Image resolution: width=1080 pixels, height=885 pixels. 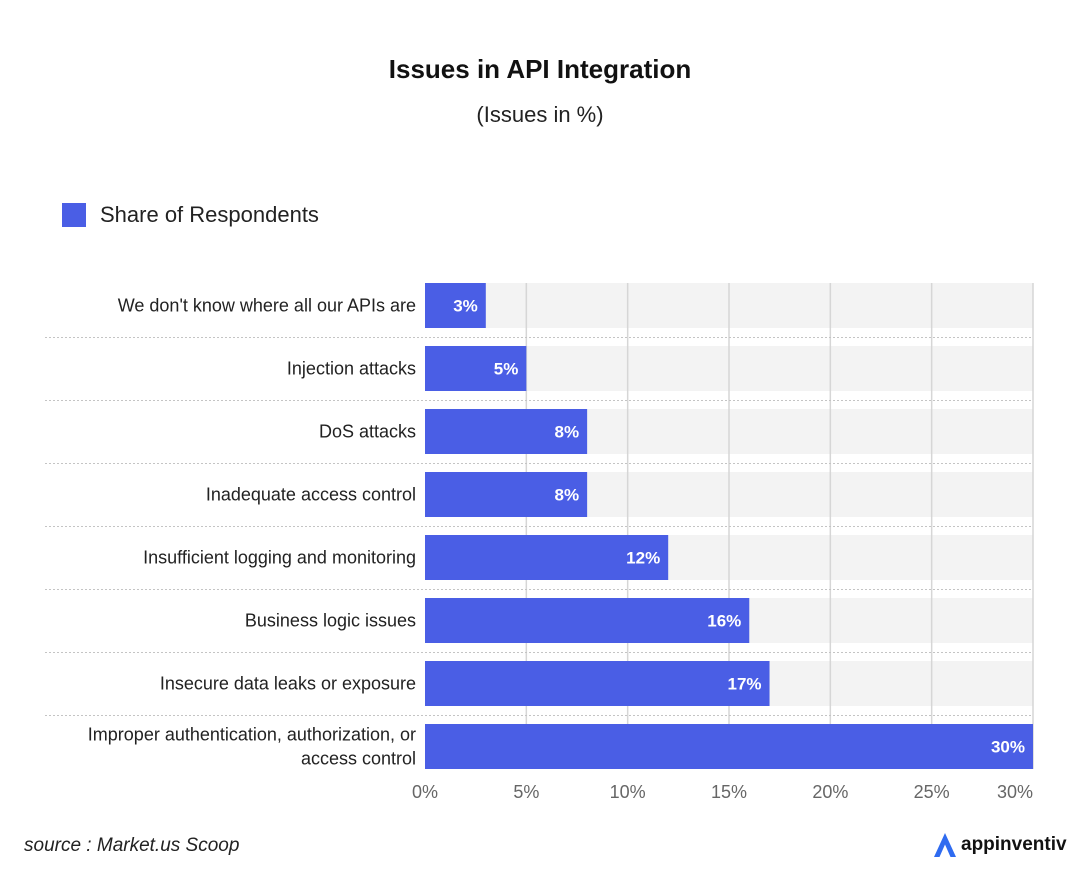 I want to click on category-label: access control, so click(x=358, y=759).